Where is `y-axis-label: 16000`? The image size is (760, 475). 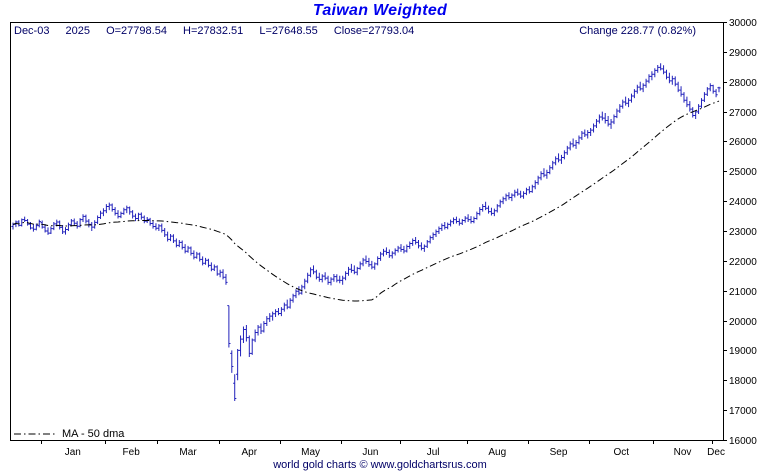
y-axis-label: 16000 is located at coordinates (743, 441).